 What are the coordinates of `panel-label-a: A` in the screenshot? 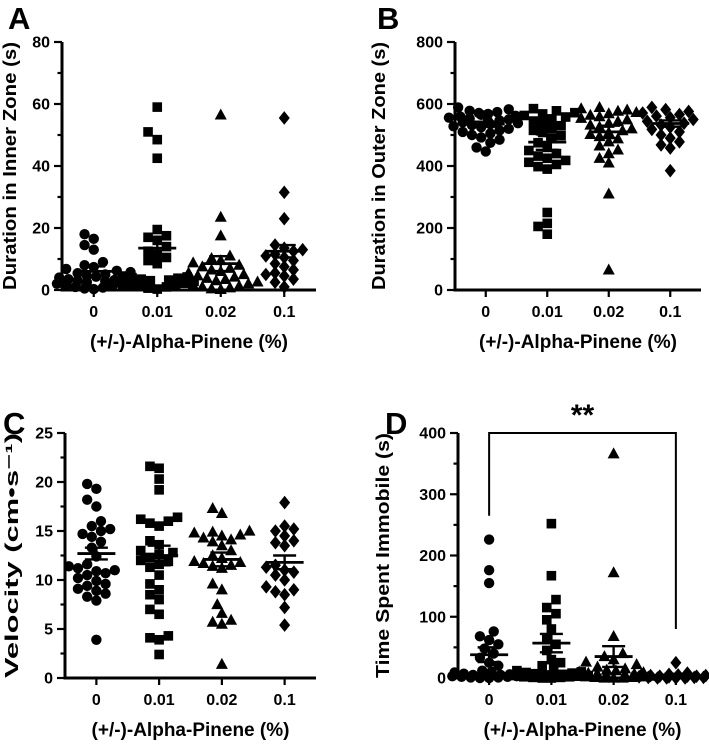 It's located at (19, 18).